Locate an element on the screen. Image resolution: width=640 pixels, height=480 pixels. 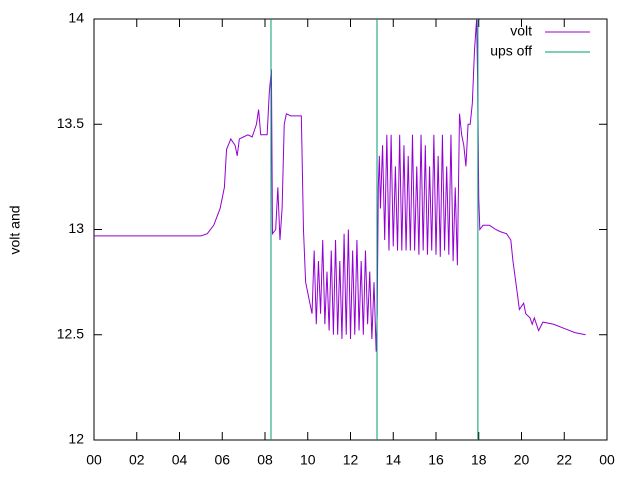
x-tick-label: 18 is located at coordinates (479, 460).